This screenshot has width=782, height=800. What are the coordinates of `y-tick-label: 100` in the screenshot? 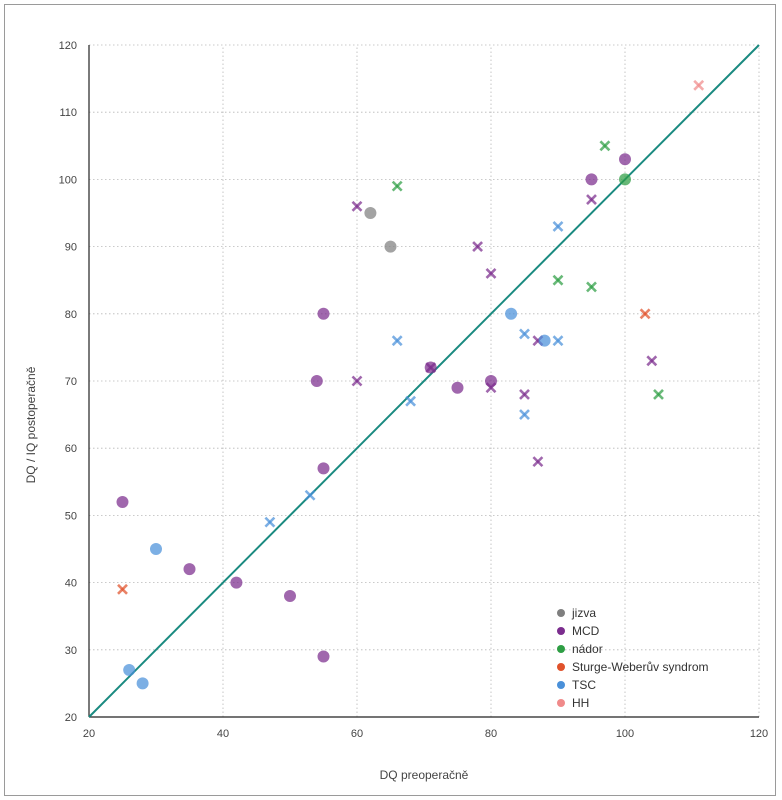 It's located at (68, 180).